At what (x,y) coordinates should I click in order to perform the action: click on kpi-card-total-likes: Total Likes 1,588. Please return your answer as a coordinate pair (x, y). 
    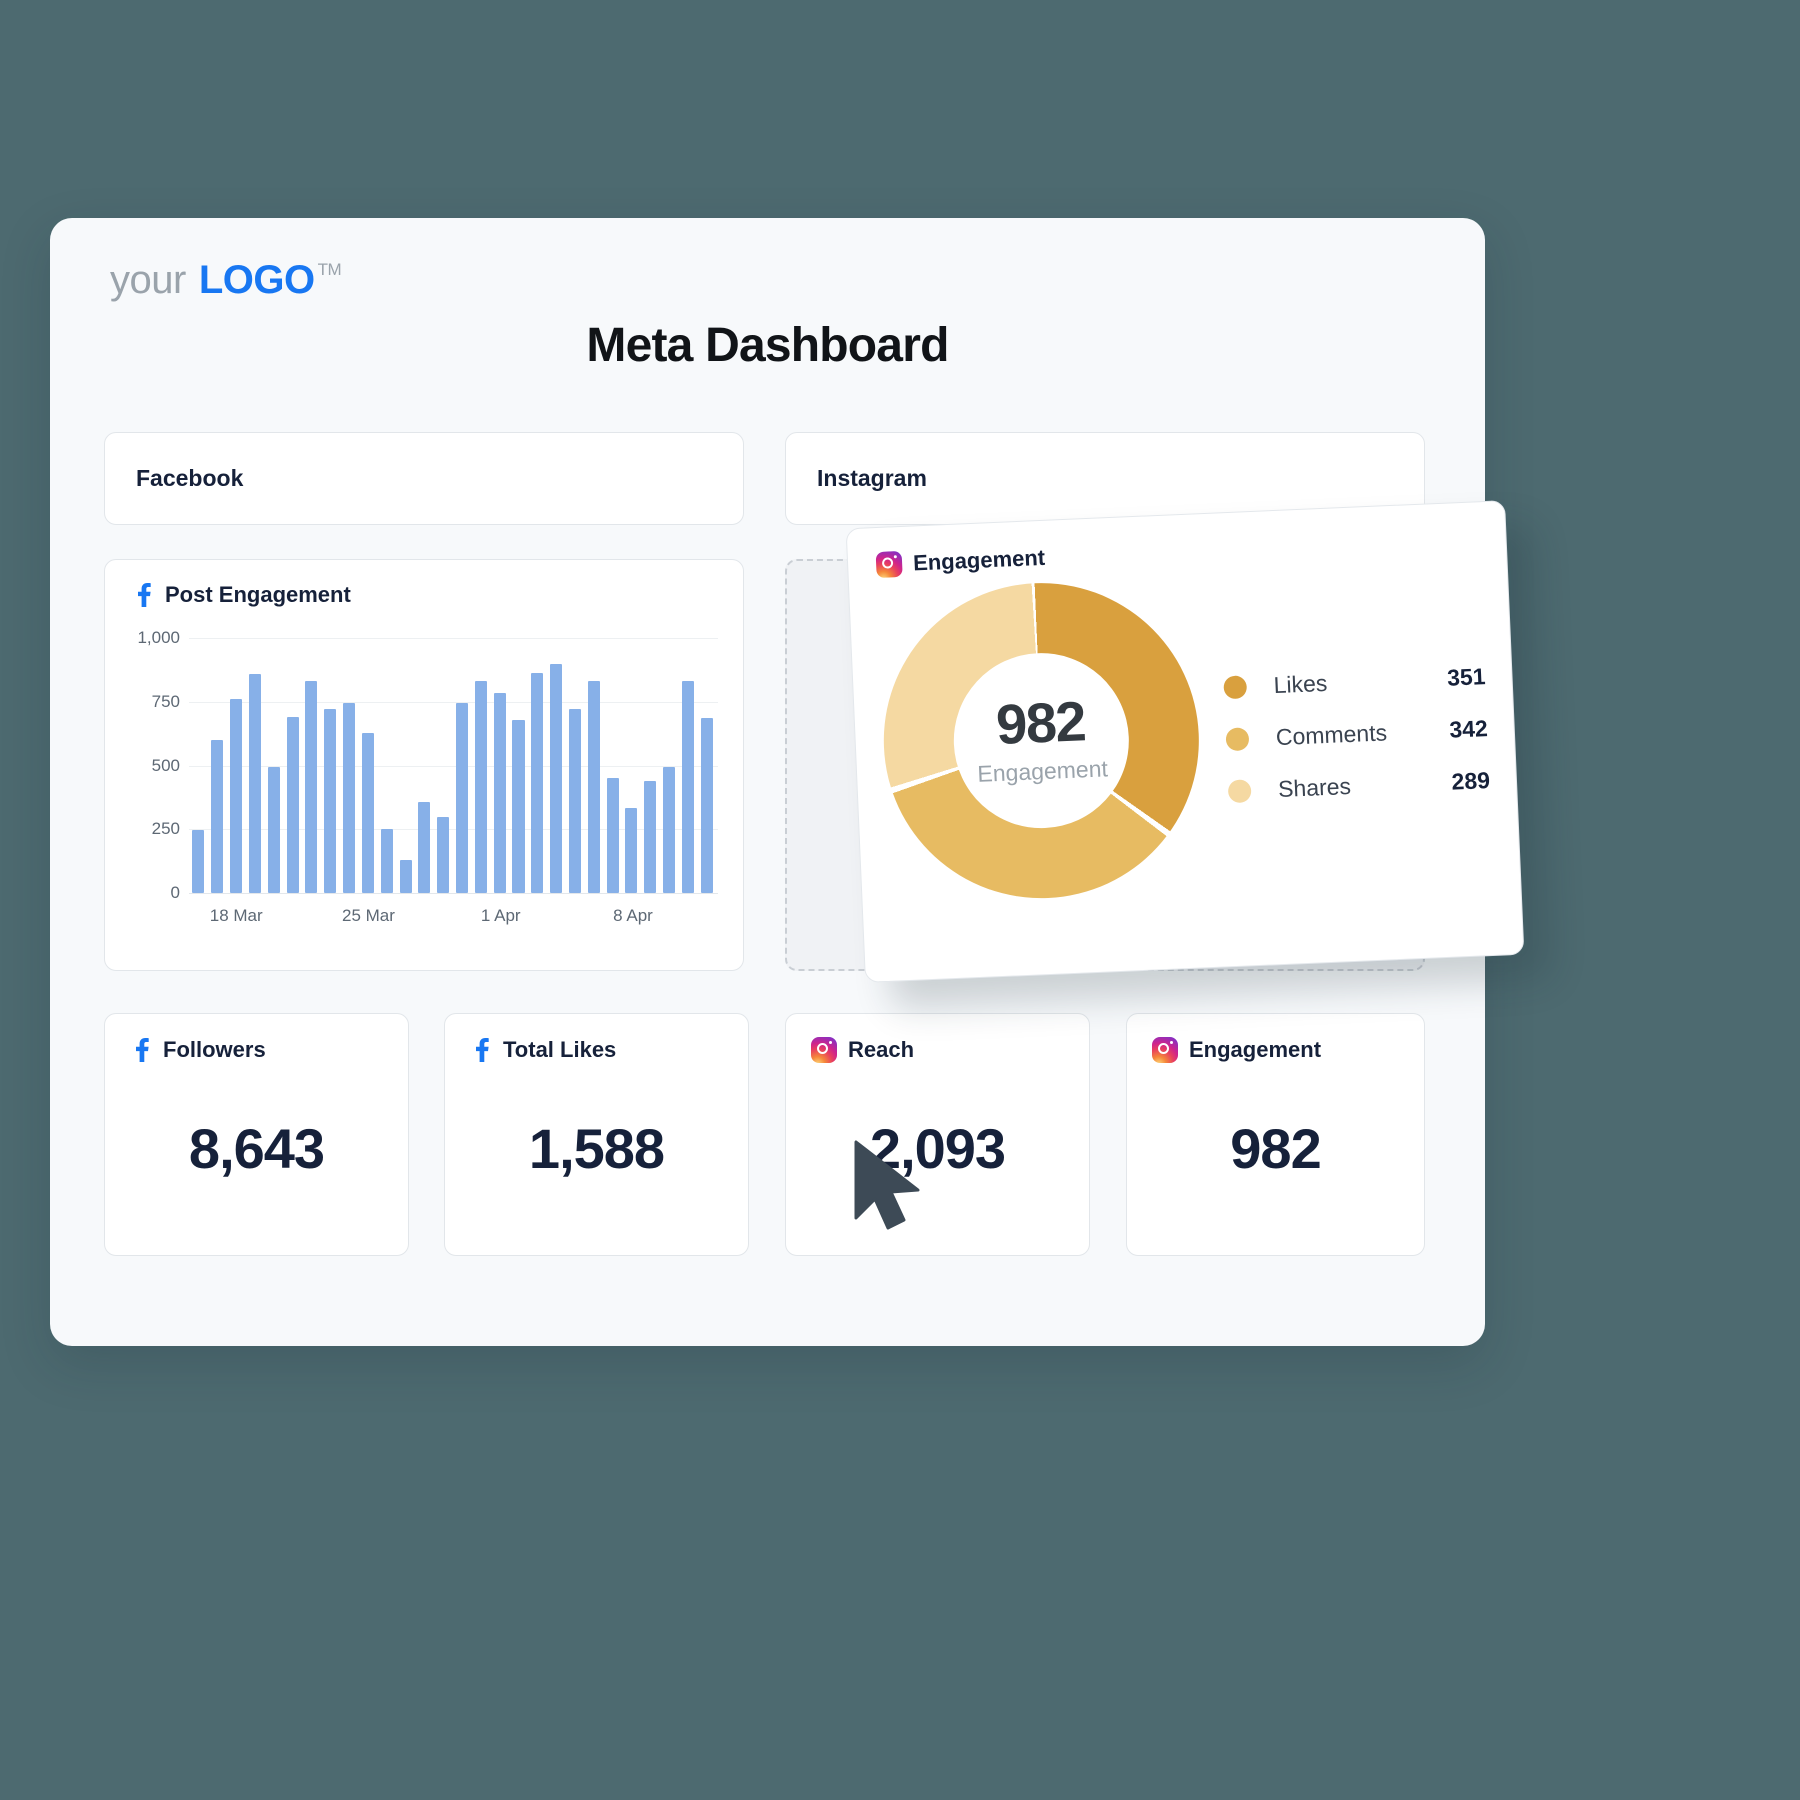
    Looking at the image, I should click on (596, 1134).